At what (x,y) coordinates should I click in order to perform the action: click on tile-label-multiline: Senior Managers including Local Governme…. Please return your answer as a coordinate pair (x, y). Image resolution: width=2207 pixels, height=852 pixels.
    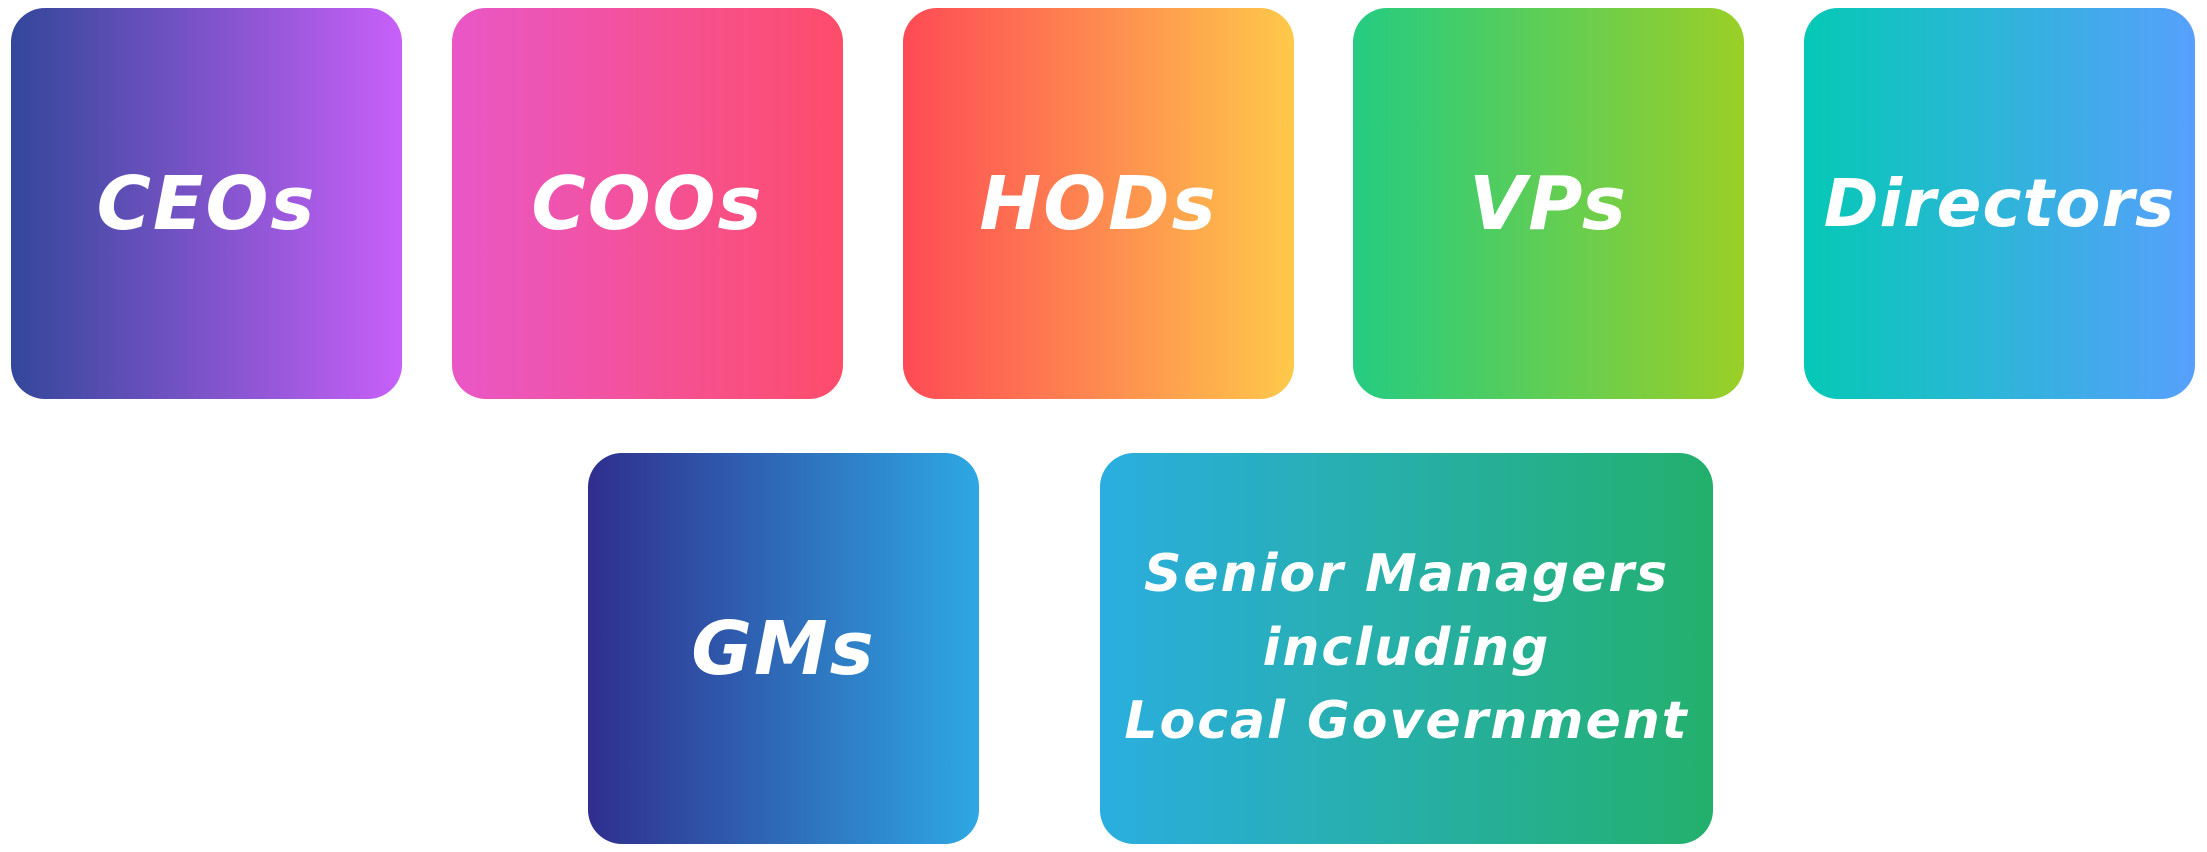
    Looking at the image, I should click on (1406, 648).